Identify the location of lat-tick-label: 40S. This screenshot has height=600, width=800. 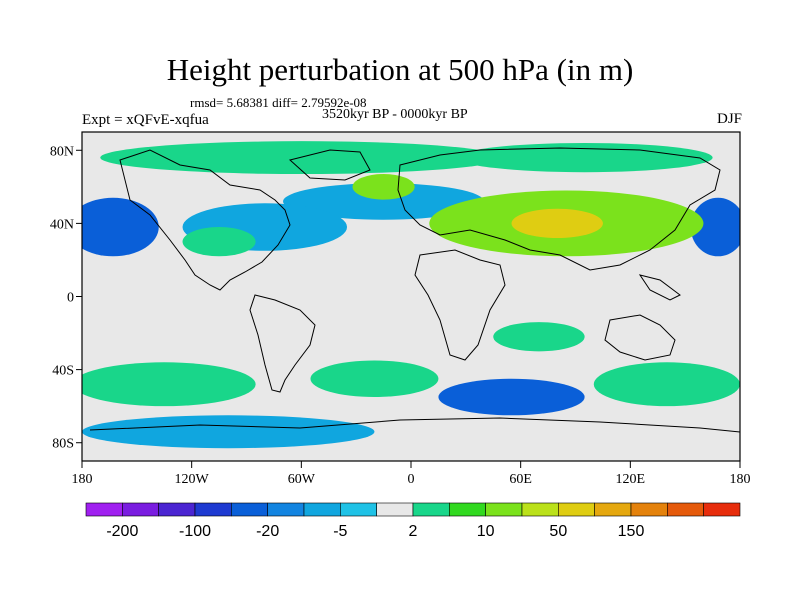
(63, 371).